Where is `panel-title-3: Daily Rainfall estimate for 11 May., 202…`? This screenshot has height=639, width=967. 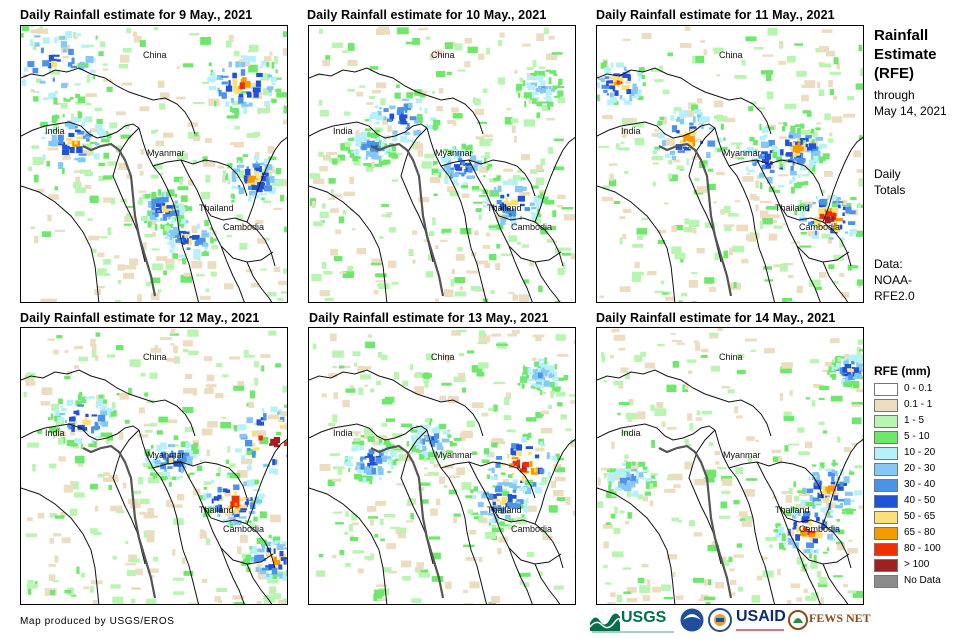
panel-title-3: Daily Rainfall estimate for 11 May., 202… is located at coordinates (715, 15).